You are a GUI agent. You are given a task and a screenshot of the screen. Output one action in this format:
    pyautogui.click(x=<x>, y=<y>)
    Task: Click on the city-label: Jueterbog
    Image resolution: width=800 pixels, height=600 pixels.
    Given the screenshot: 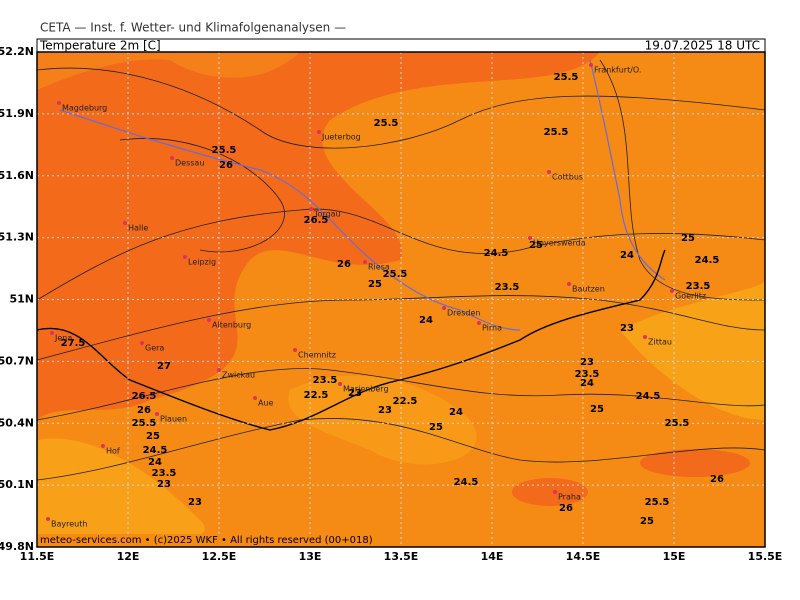 What is the action you would take?
    pyautogui.click(x=341, y=137)
    